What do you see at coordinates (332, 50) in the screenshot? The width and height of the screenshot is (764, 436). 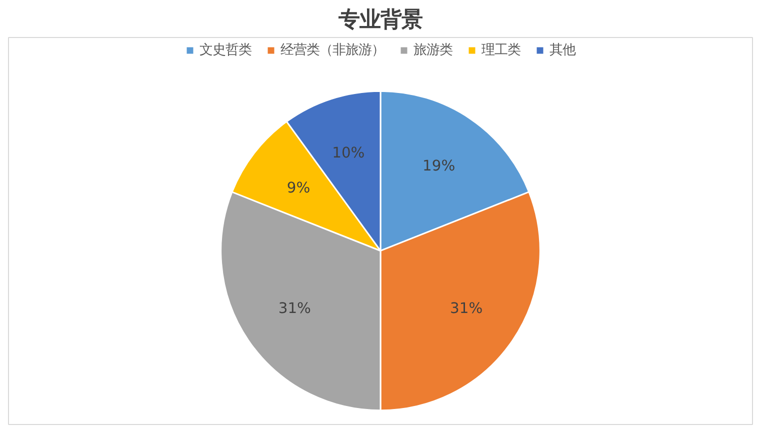 I see `legend-label: 经营类（非旅游）` at bounding box center [332, 50].